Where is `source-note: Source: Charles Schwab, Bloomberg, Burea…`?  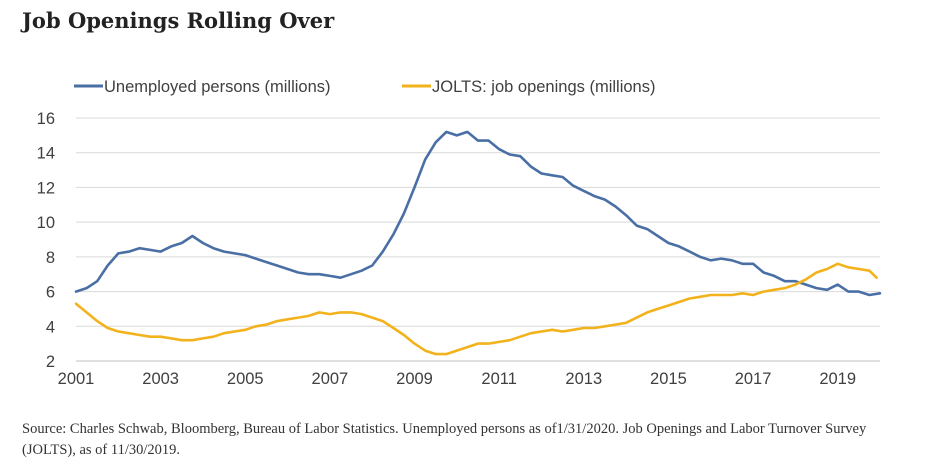
source-note: Source: Charles Schwab, Bloomberg, Burea… is located at coordinates (444, 439).